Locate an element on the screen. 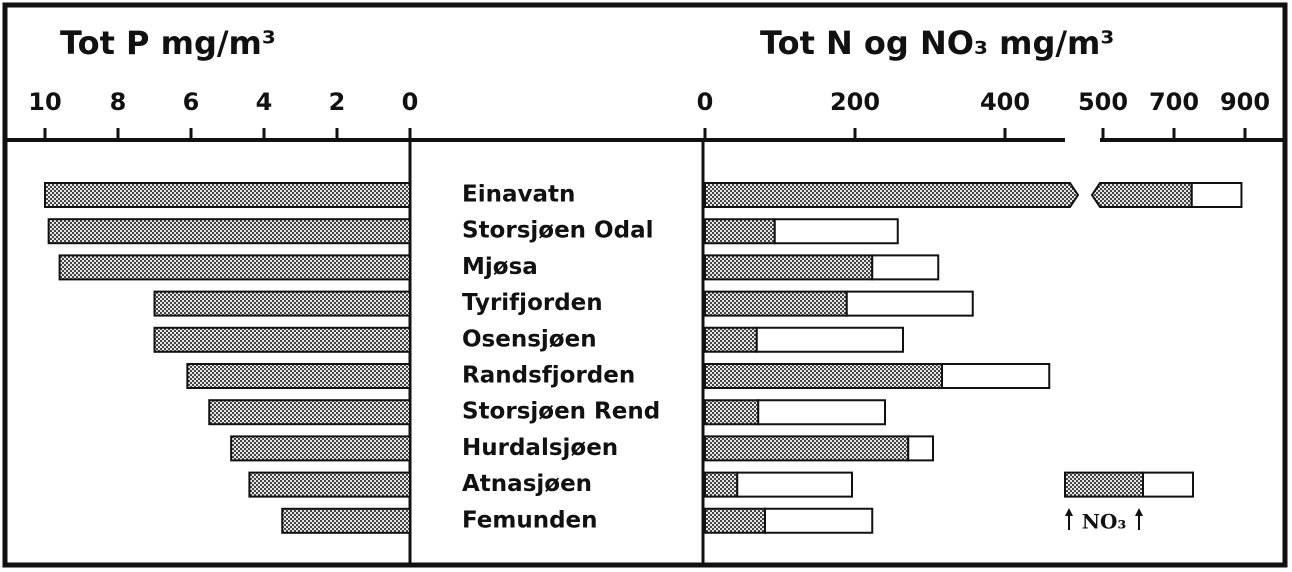 This screenshot has height=572, width=1292. x-tick-label: 700 is located at coordinates (1174, 102).